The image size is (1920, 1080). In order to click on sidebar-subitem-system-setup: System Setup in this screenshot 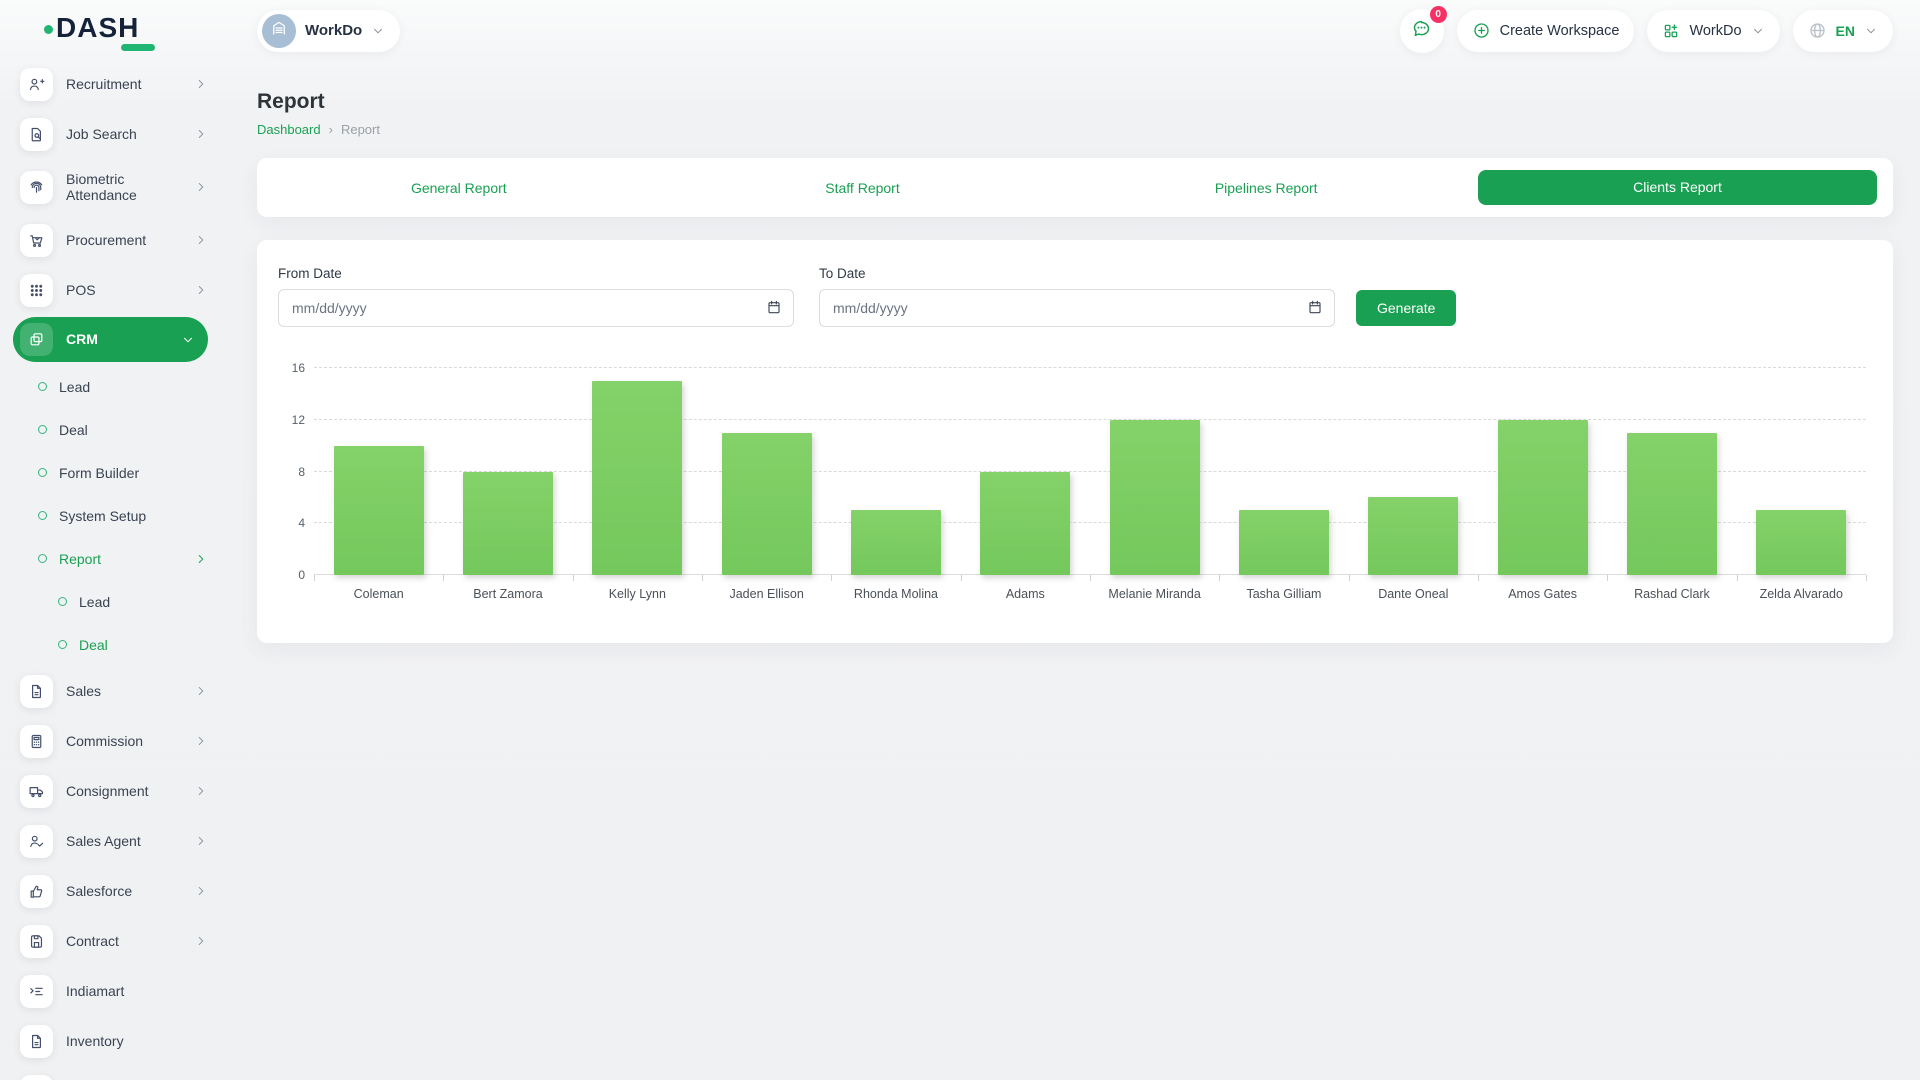, I will do `click(115, 515)`.